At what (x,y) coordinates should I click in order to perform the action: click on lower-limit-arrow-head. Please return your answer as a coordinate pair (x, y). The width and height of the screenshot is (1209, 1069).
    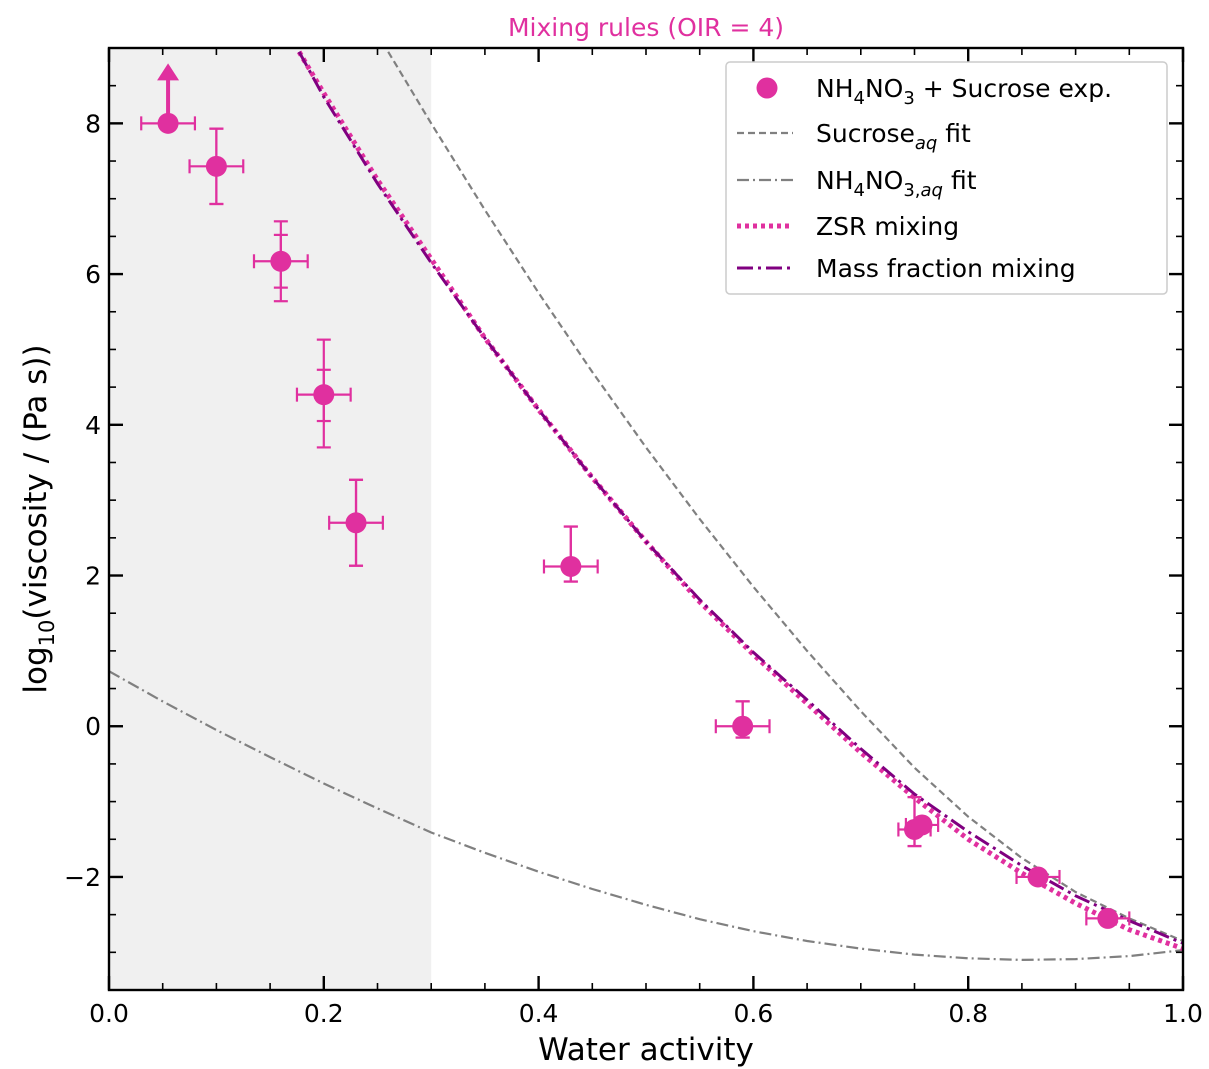
    Looking at the image, I should click on (168, 72).